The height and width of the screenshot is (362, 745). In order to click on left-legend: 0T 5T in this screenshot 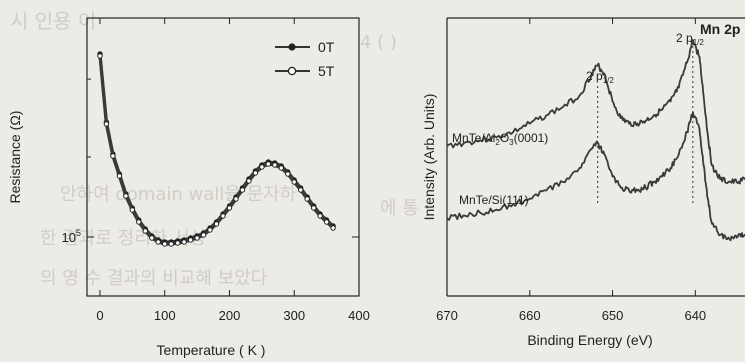, I will do `click(305, 59)`.